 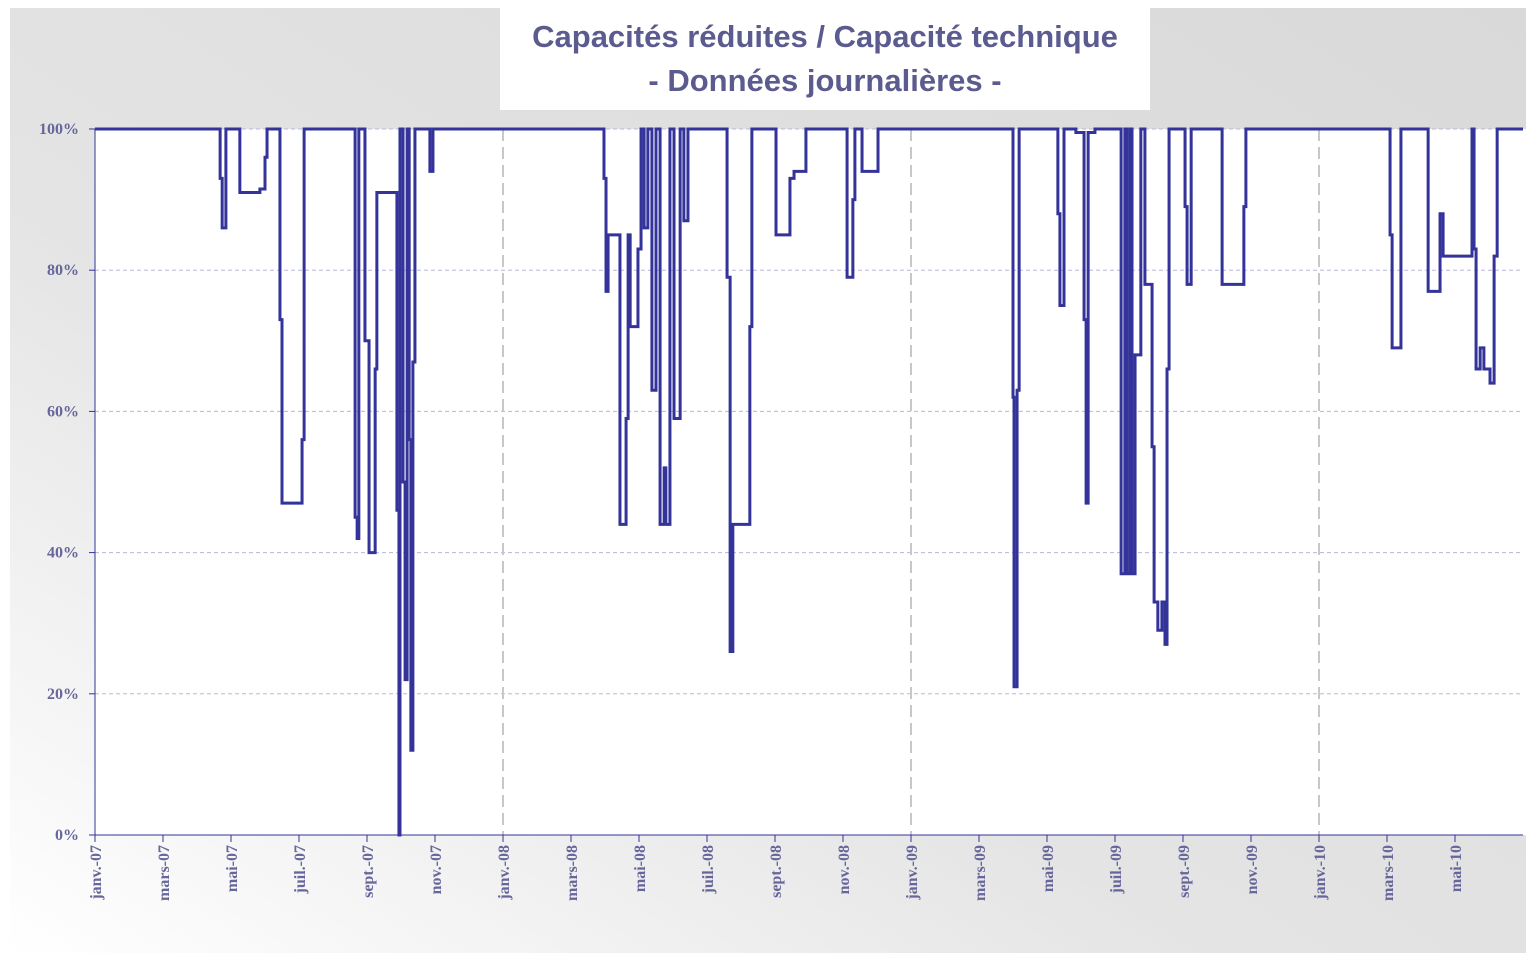 What do you see at coordinates (825, 59) in the screenshot?
I see `title-box` at bounding box center [825, 59].